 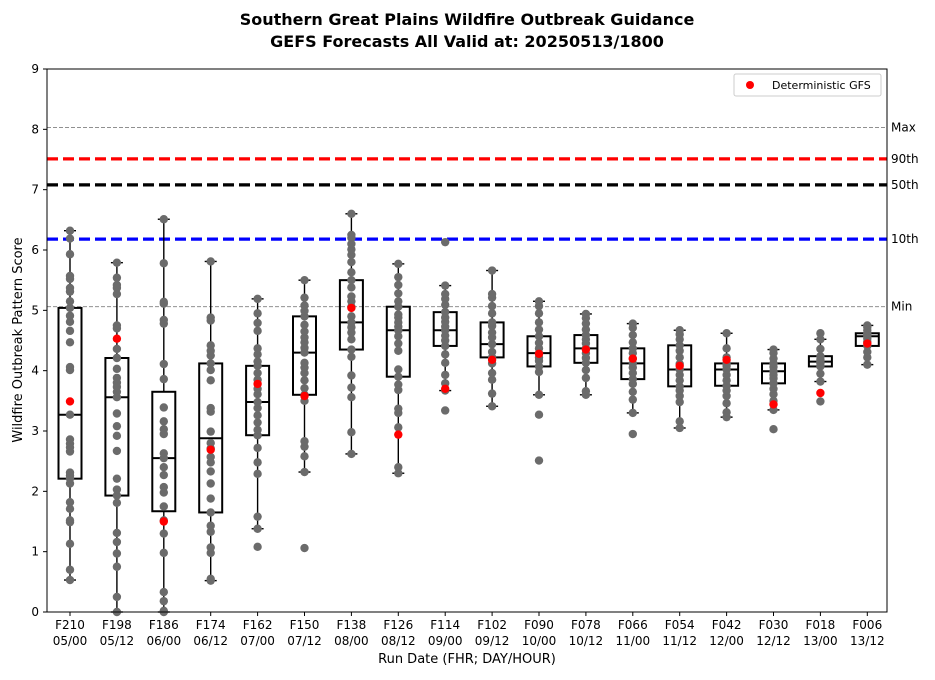 I want to click on legend: Deterministic GFS, so click(x=807, y=85).